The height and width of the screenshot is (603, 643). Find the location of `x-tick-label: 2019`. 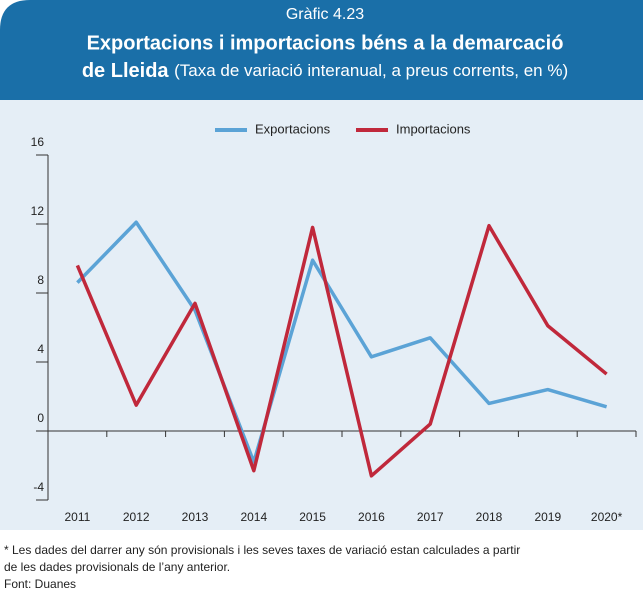

x-tick-label: 2019 is located at coordinates (547, 517).